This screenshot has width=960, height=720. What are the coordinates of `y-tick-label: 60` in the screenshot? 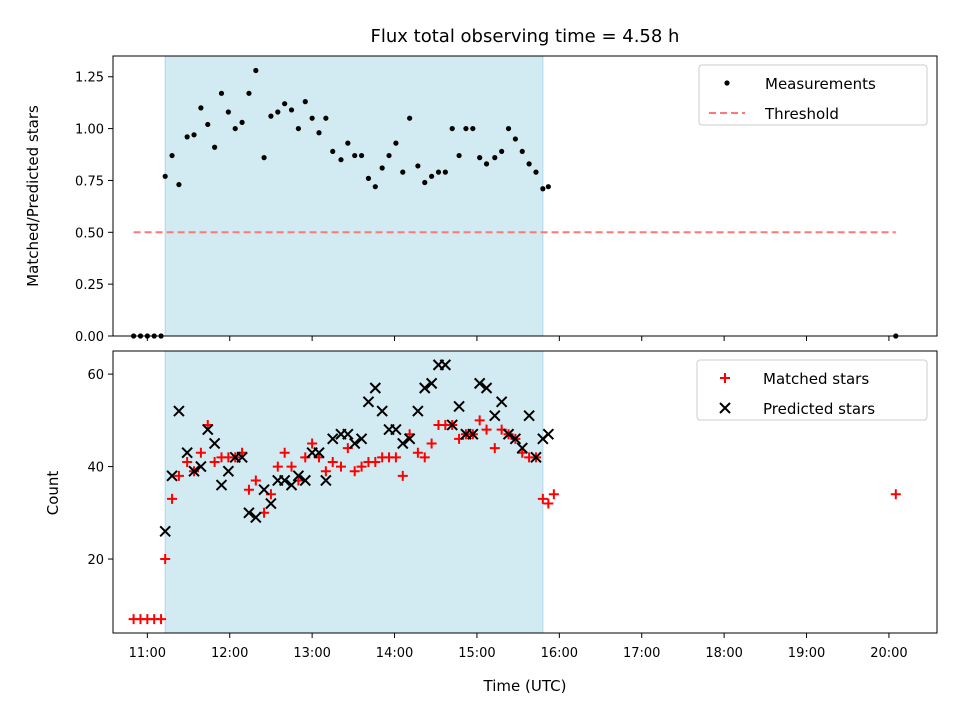 It's located at (95, 375).